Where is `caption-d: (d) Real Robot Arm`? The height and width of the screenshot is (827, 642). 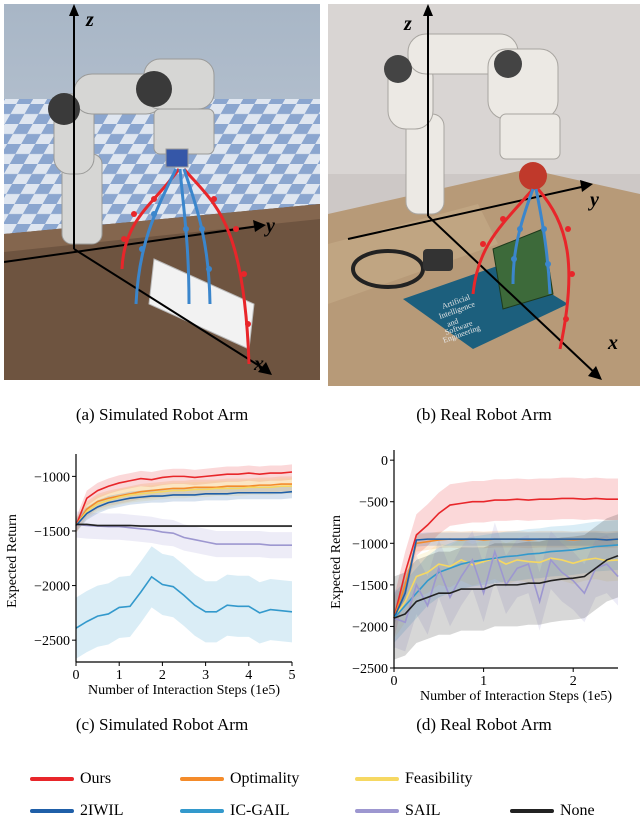 caption-d: (d) Real Robot Arm is located at coordinates (484, 724).